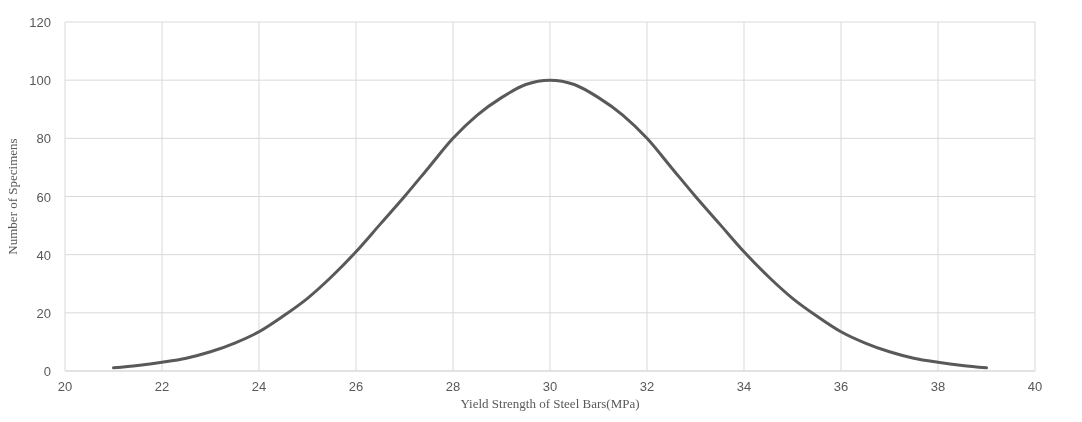  I want to click on y-tick-label: 0, so click(47, 371).